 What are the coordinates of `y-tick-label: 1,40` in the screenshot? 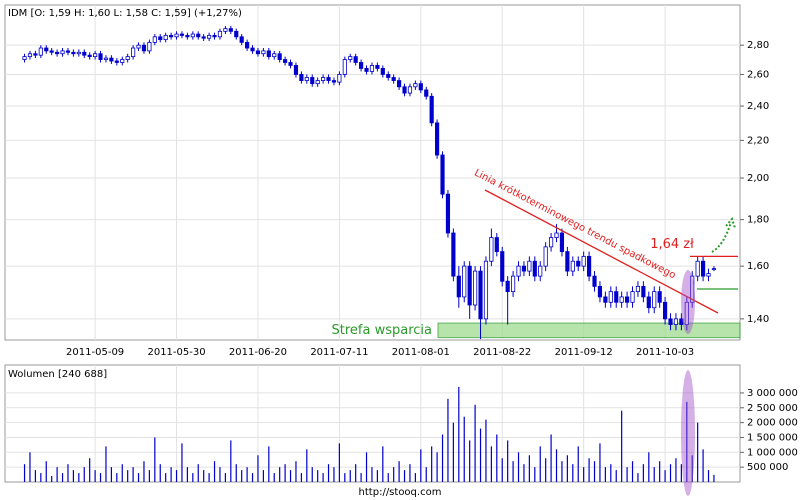 It's located at (758, 319).